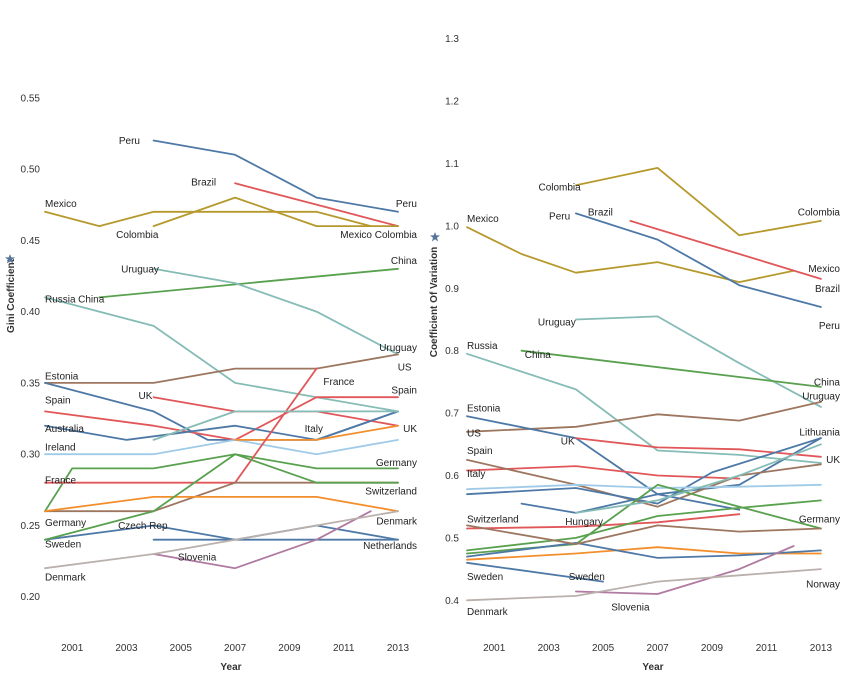 This screenshot has width=850, height=680. Describe the element at coordinates (484, 409) in the screenshot. I see `cv-country-label: Estonia` at that location.